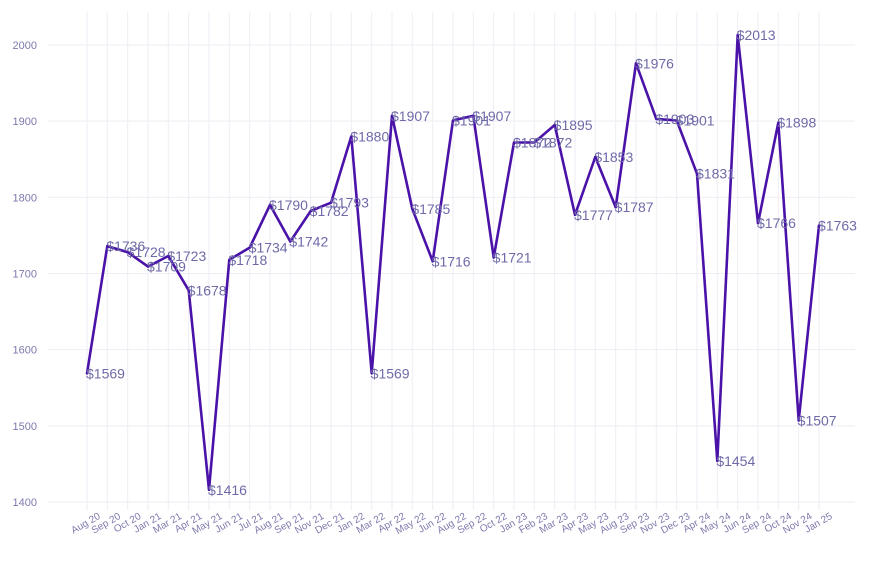  What do you see at coordinates (756, 35) in the screenshot?
I see `data-label: $2013` at bounding box center [756, 35].